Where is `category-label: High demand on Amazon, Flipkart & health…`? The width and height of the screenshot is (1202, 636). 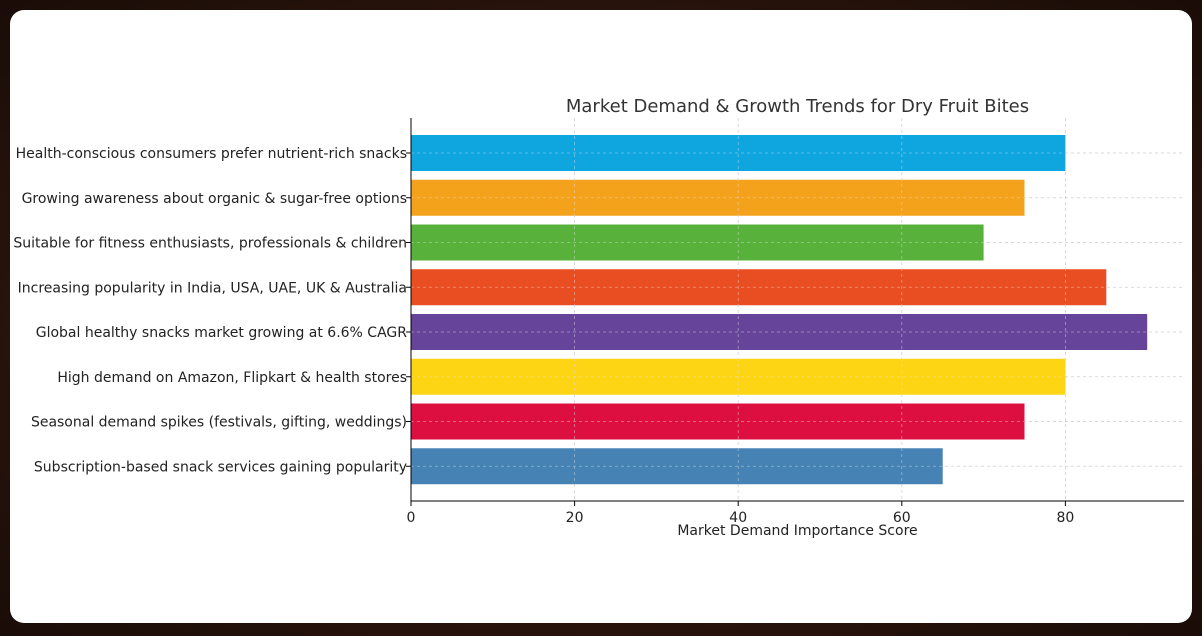 category-label: High demand on Amazon, Flipkart & health… is located at coordinates (232, 378).